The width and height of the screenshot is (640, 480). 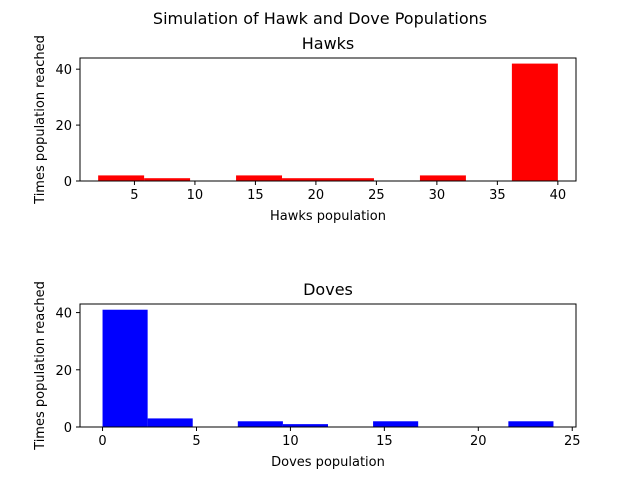 What do you see at coordinates (376, 195) in the screenshot?
I see `hawks-xtick-label-4: 25` at bounding box center [376, 195].